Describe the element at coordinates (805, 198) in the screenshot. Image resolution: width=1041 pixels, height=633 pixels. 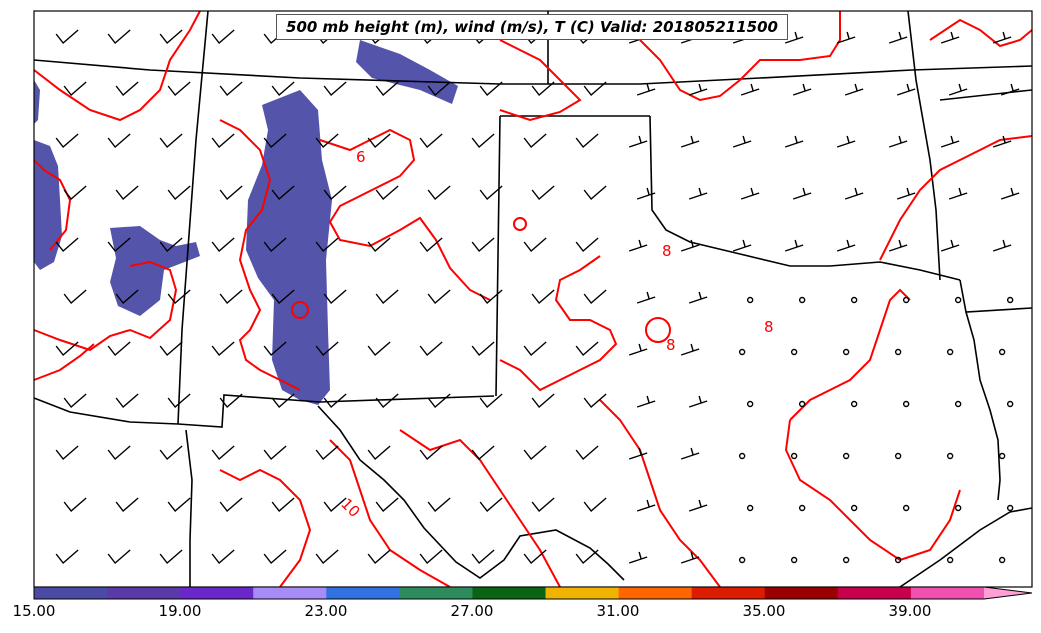
I see `border-ok-panhandle` at that location.